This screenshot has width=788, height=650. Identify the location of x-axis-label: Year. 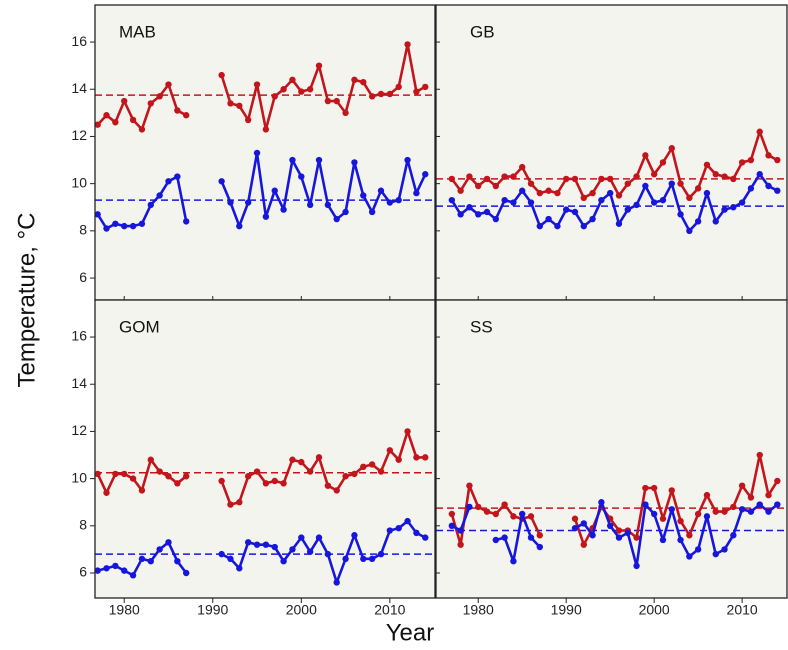
(410, 632).